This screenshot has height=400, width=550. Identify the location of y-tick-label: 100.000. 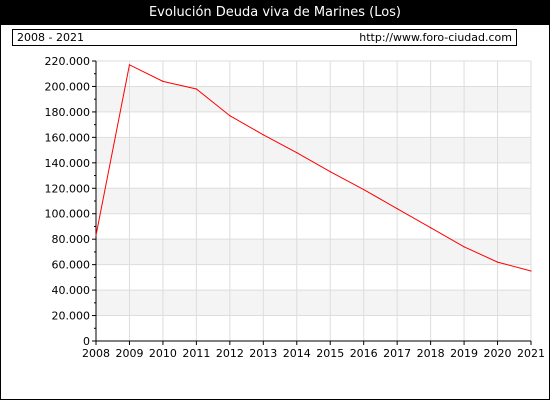
(68, 214).